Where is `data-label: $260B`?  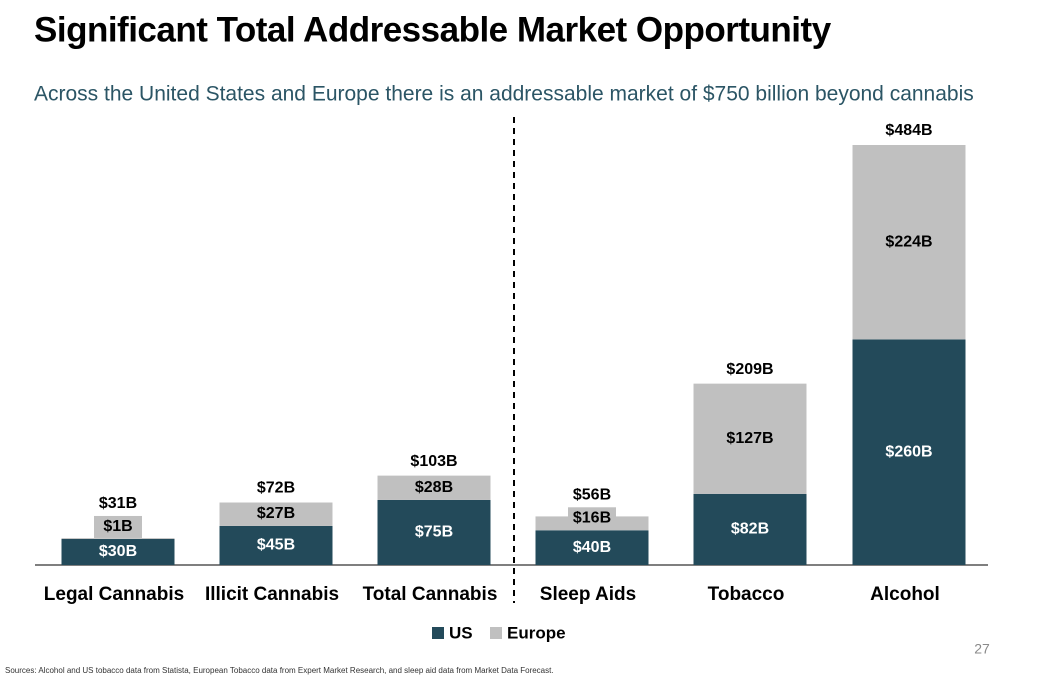
data-label: $260B is located at coordinates (908, 451).